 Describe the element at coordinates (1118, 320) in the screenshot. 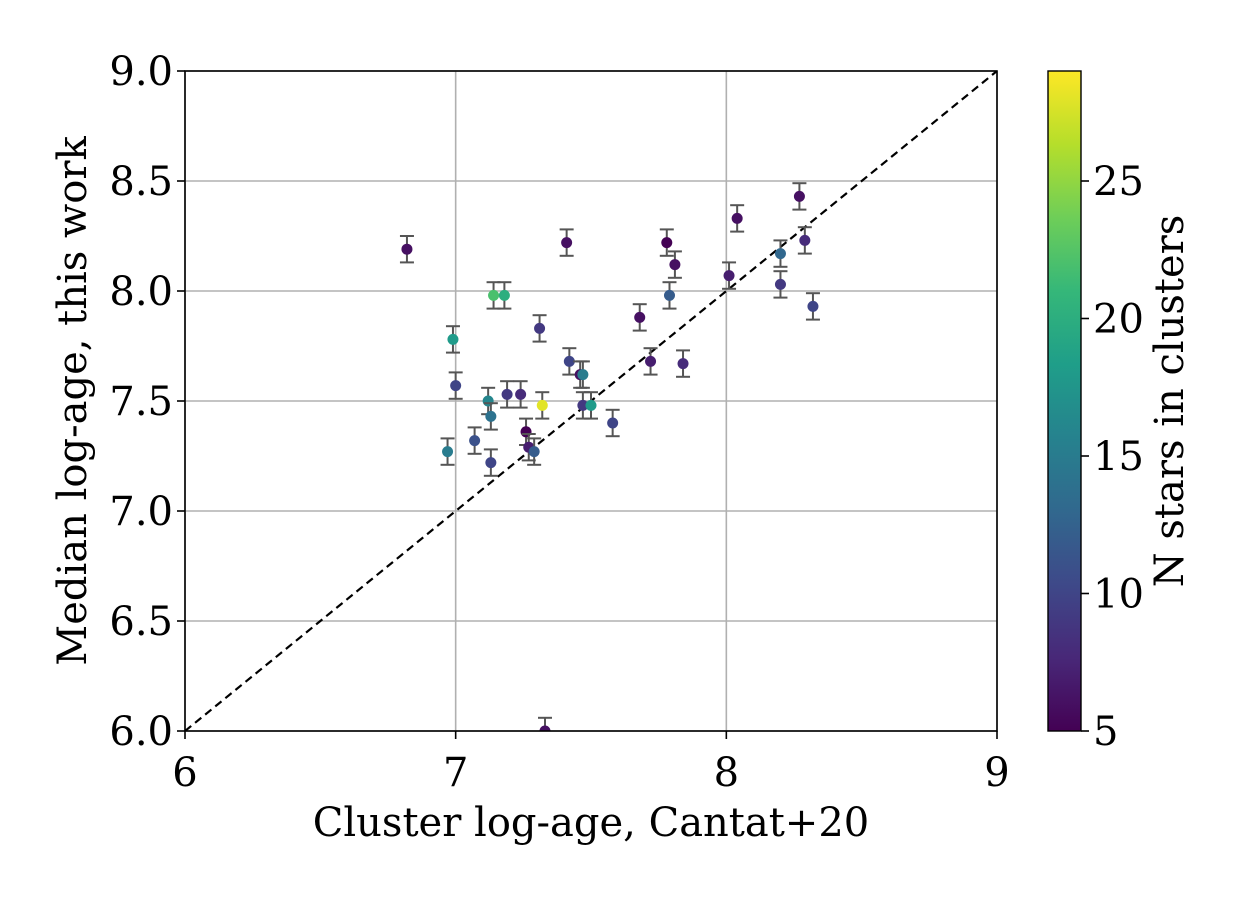

I see `colorbar-tick-label: 20` at that location.